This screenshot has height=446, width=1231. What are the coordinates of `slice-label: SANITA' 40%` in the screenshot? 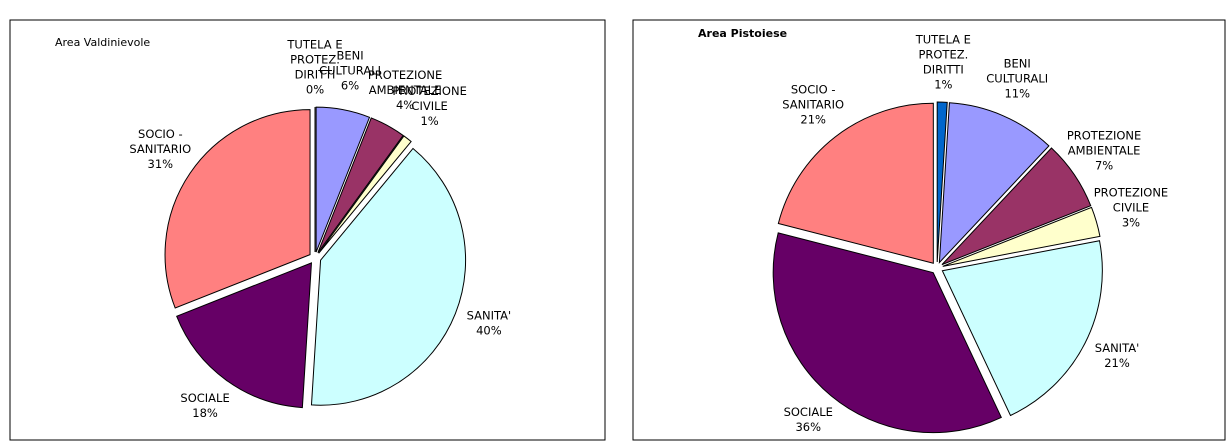 It's located at (489, 322).